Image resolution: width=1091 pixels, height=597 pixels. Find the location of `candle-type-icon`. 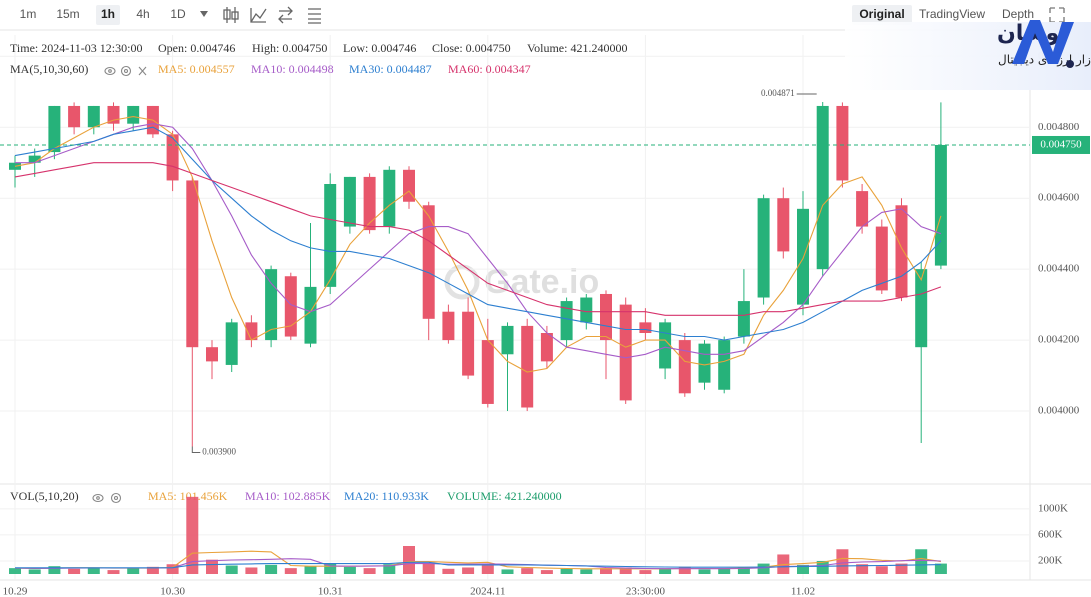

candle-type-icon is located at coordinates (231, 15).